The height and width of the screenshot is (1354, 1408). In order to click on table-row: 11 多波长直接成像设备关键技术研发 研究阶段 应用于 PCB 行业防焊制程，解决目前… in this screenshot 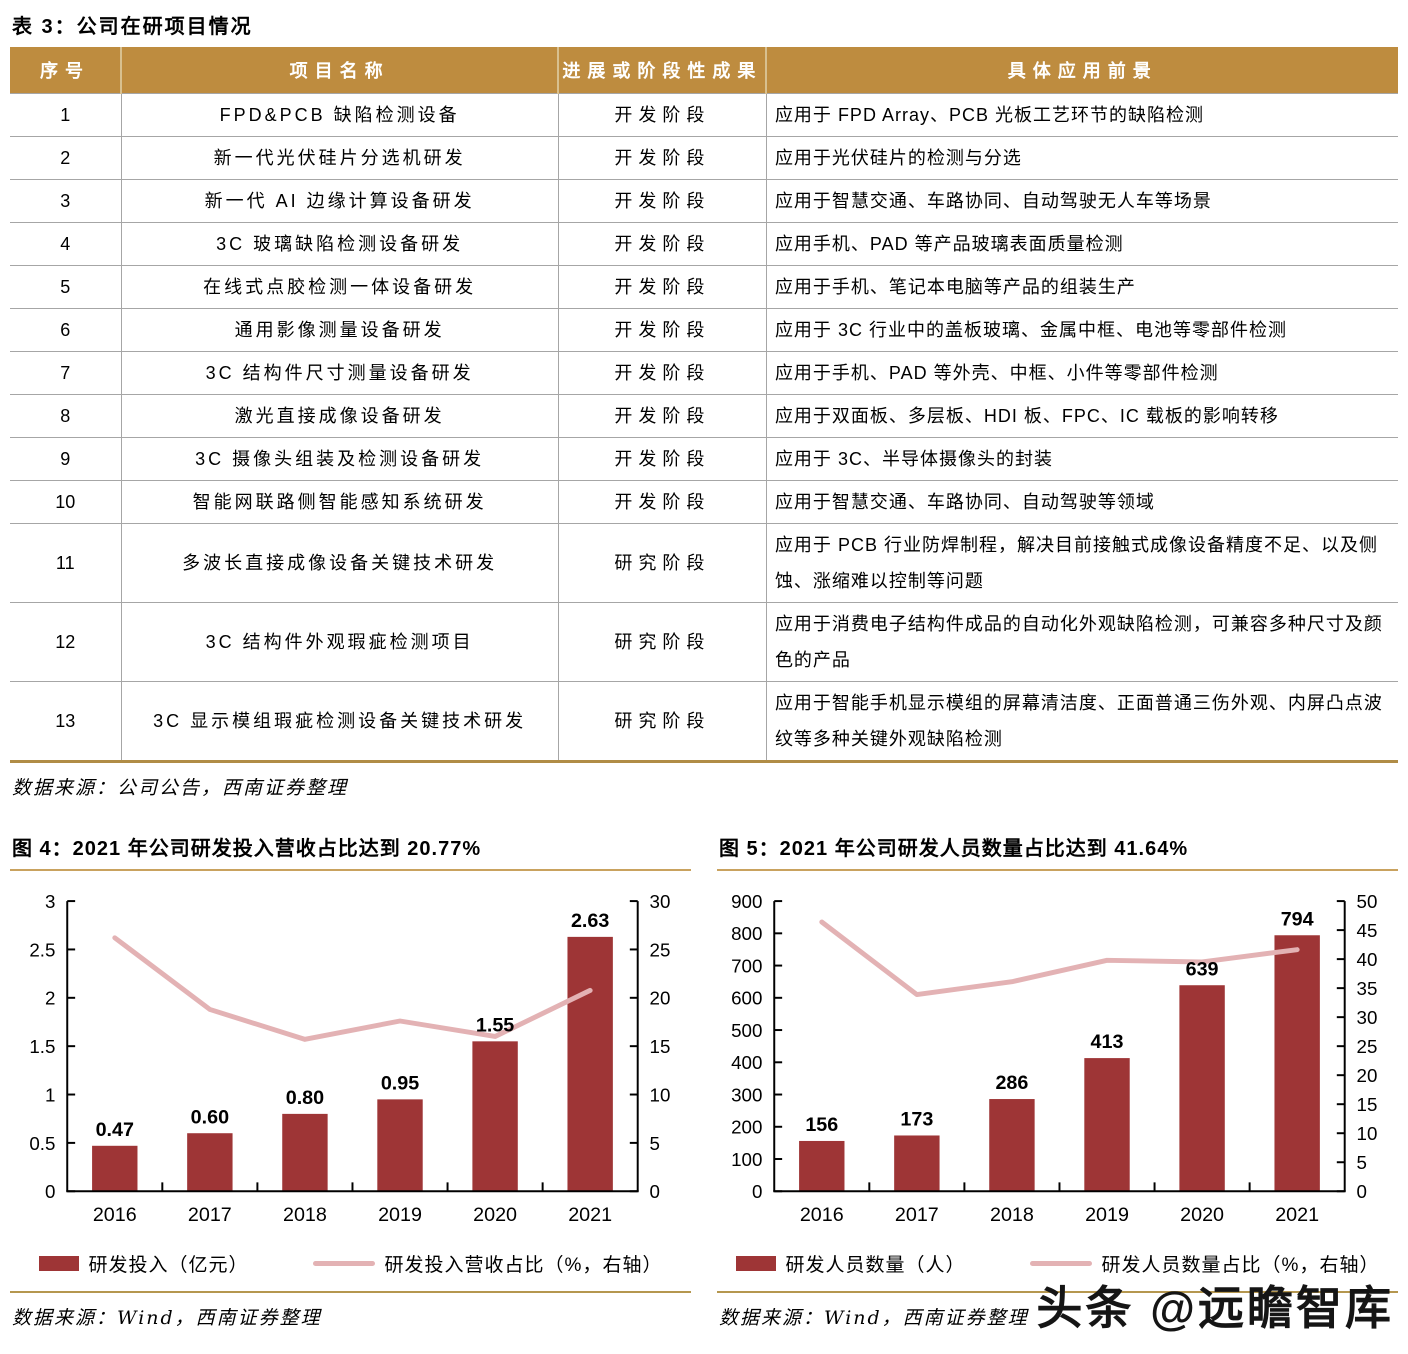, I will do `click(704, 562)`.